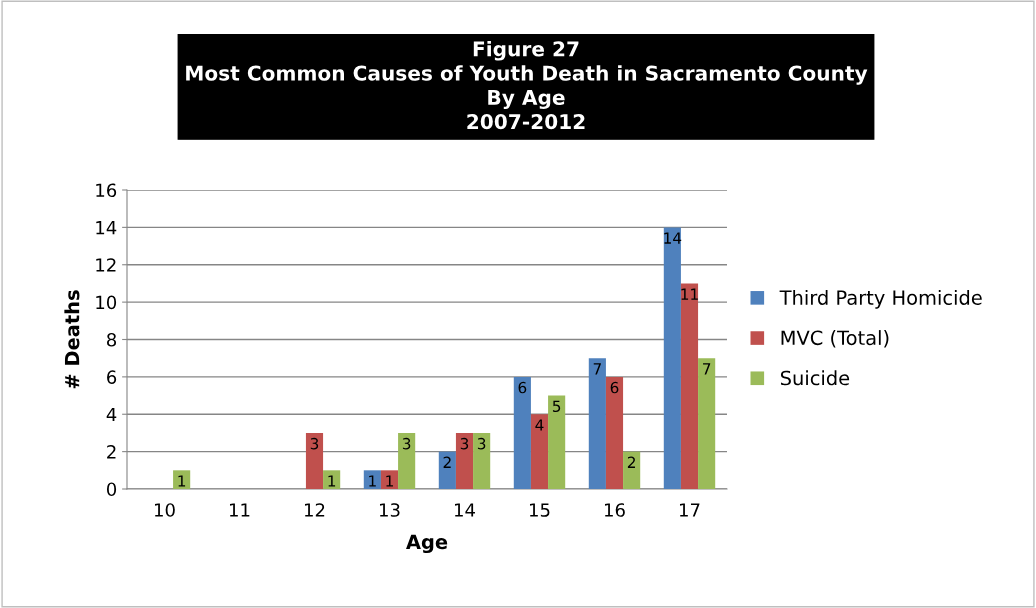  Describe the element at coordinates (540, 510) in the screenshot. I see `x-tick-label: 15` at that location.